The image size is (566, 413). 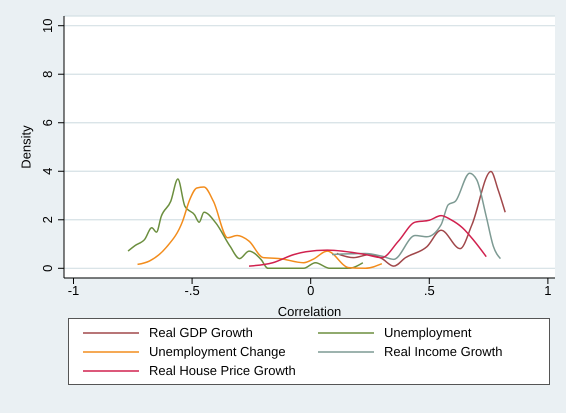 I want to click on legend-label: Unemployment, so click(x=428, y=332).